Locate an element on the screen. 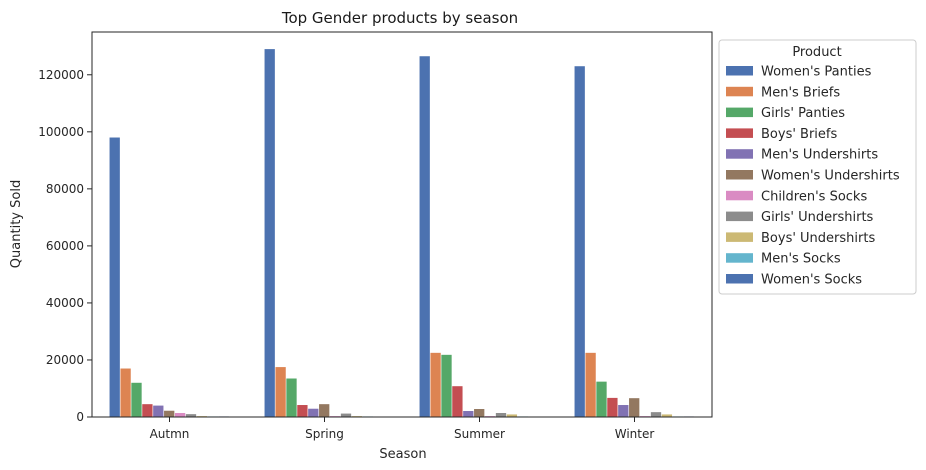 The image size is (926, 470). bar-boys-briefs-winter is located at coordinates (612, 407).